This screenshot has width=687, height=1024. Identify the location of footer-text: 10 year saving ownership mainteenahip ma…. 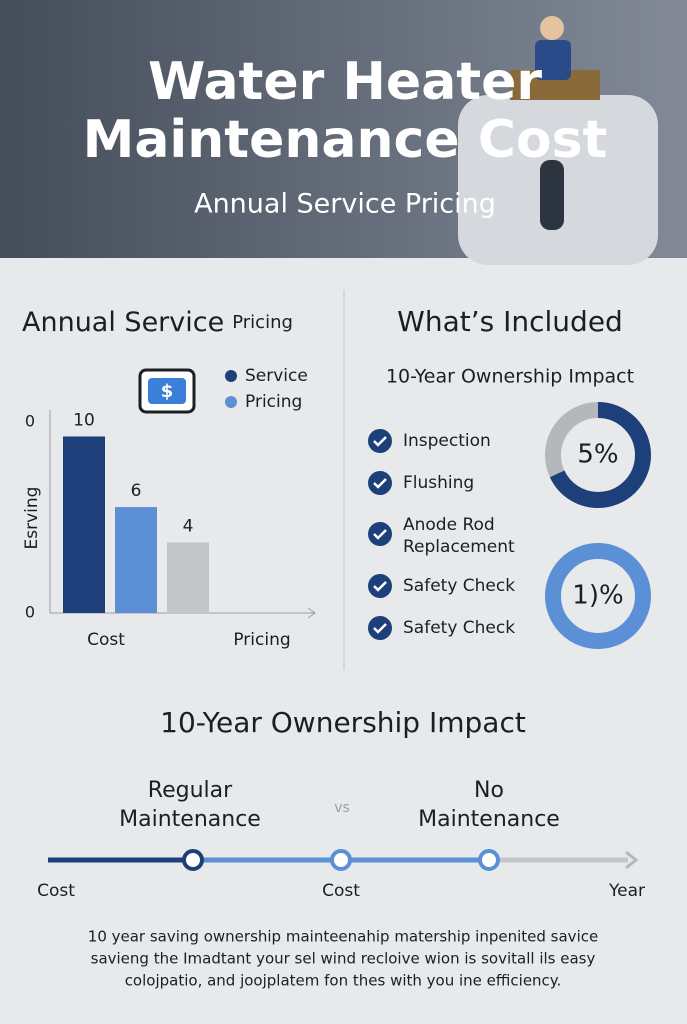
(343, 937).